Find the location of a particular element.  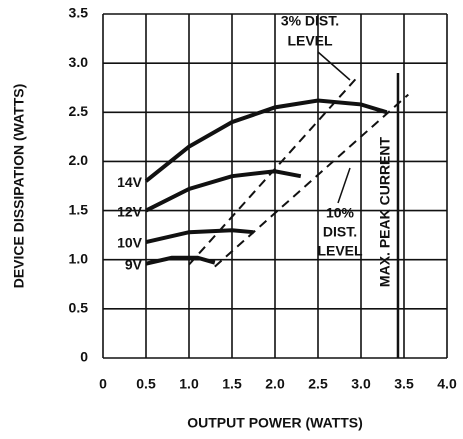

annotation: 10% is located at coordinates (340, 213).